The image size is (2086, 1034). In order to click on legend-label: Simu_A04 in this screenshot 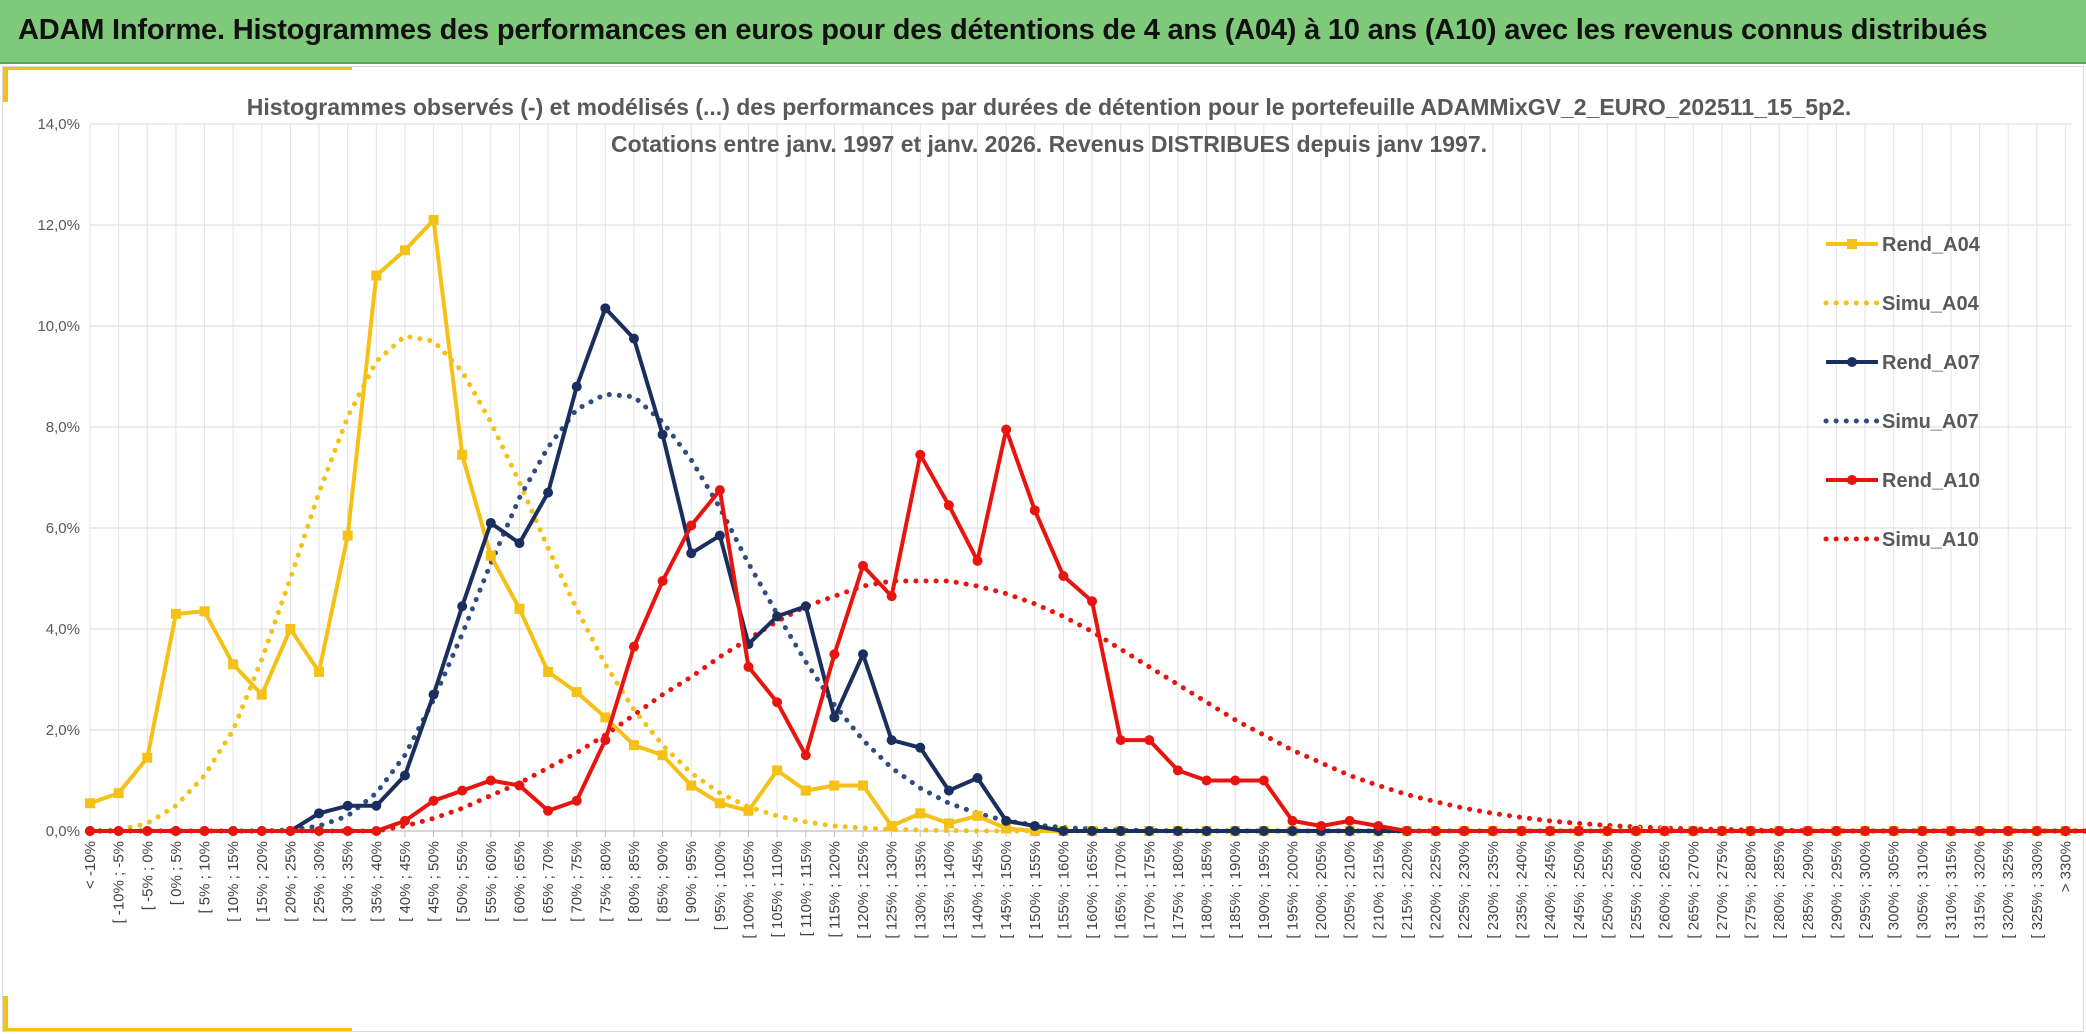, I will do `click(1931, 304)`.